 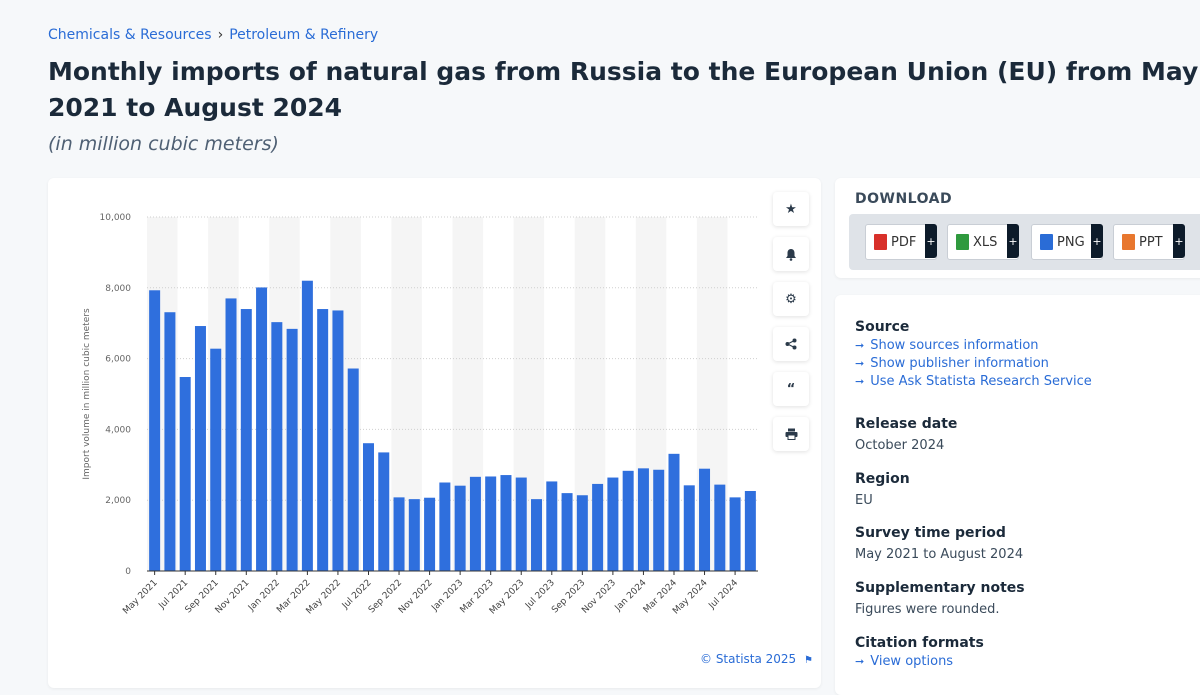 What do you see at coordinates (973, 345) in the screenshot?
I see `show-sources-link: ➞ Show sources information` at bounding box center [973, 345].